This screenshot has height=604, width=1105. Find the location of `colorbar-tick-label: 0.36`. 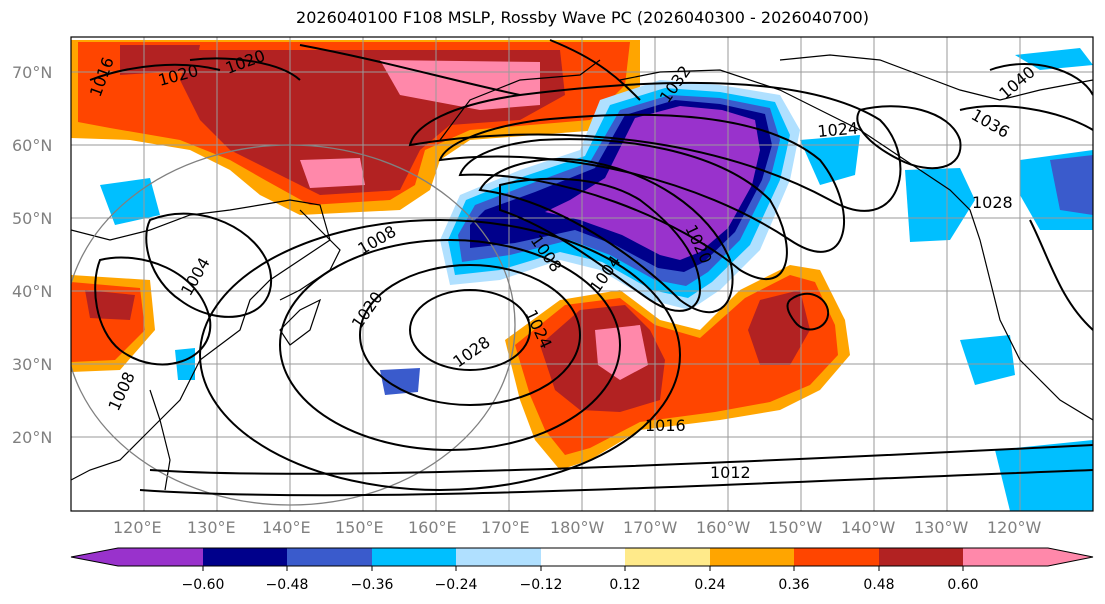

colorbar-tick-label: 0.36 is located at coordinates (793, 585).